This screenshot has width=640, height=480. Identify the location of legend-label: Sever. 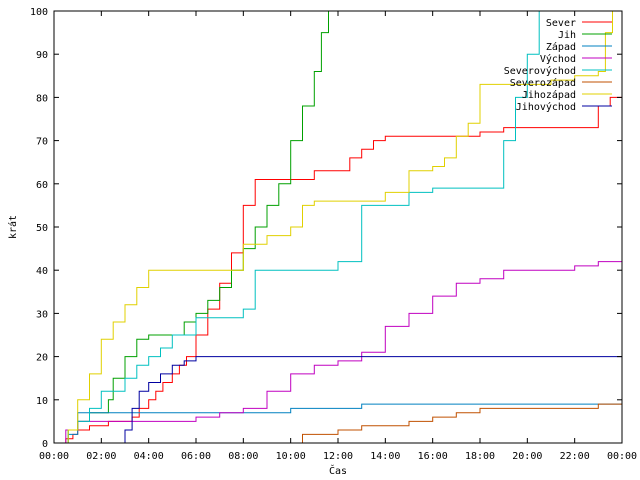
(561, 23).